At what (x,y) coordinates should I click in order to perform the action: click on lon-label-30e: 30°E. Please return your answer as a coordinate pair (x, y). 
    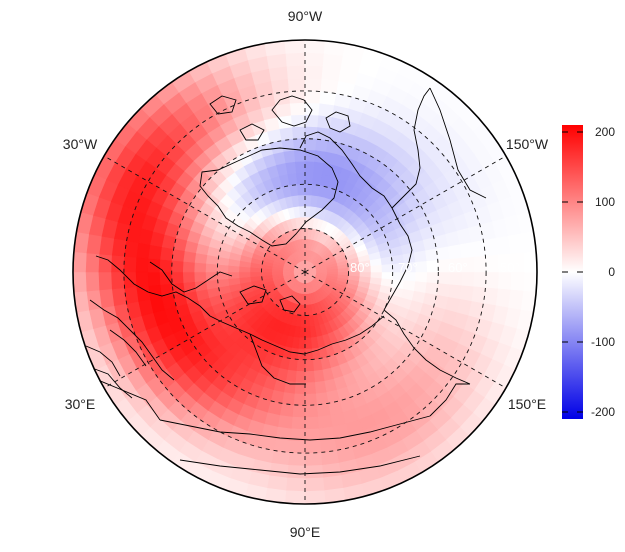
    Looking at the image, I should click on (80, 404).